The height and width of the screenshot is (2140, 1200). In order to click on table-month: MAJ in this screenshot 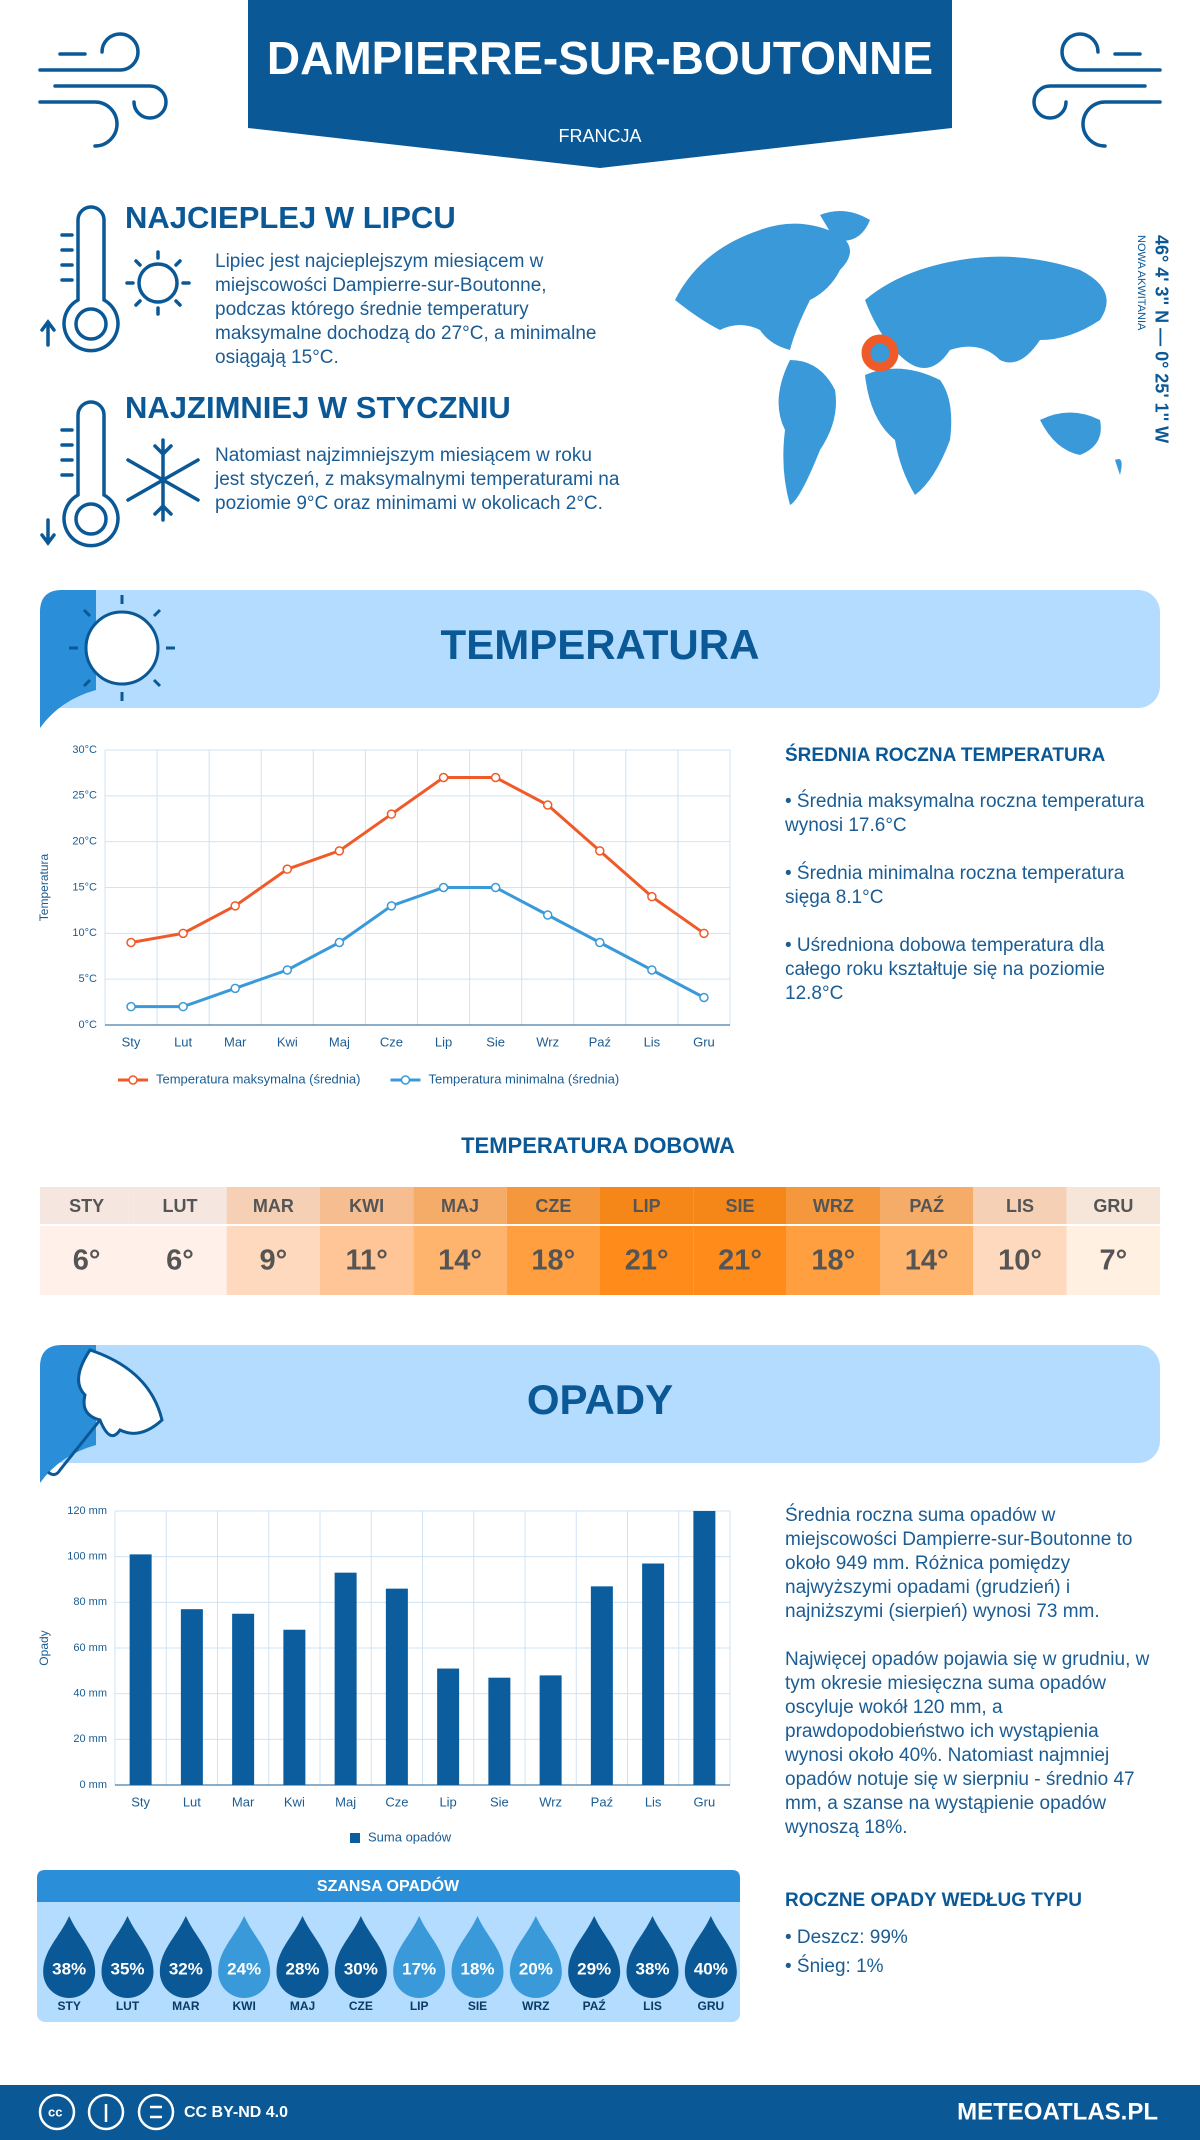, I will do `click(460, 1206)`.